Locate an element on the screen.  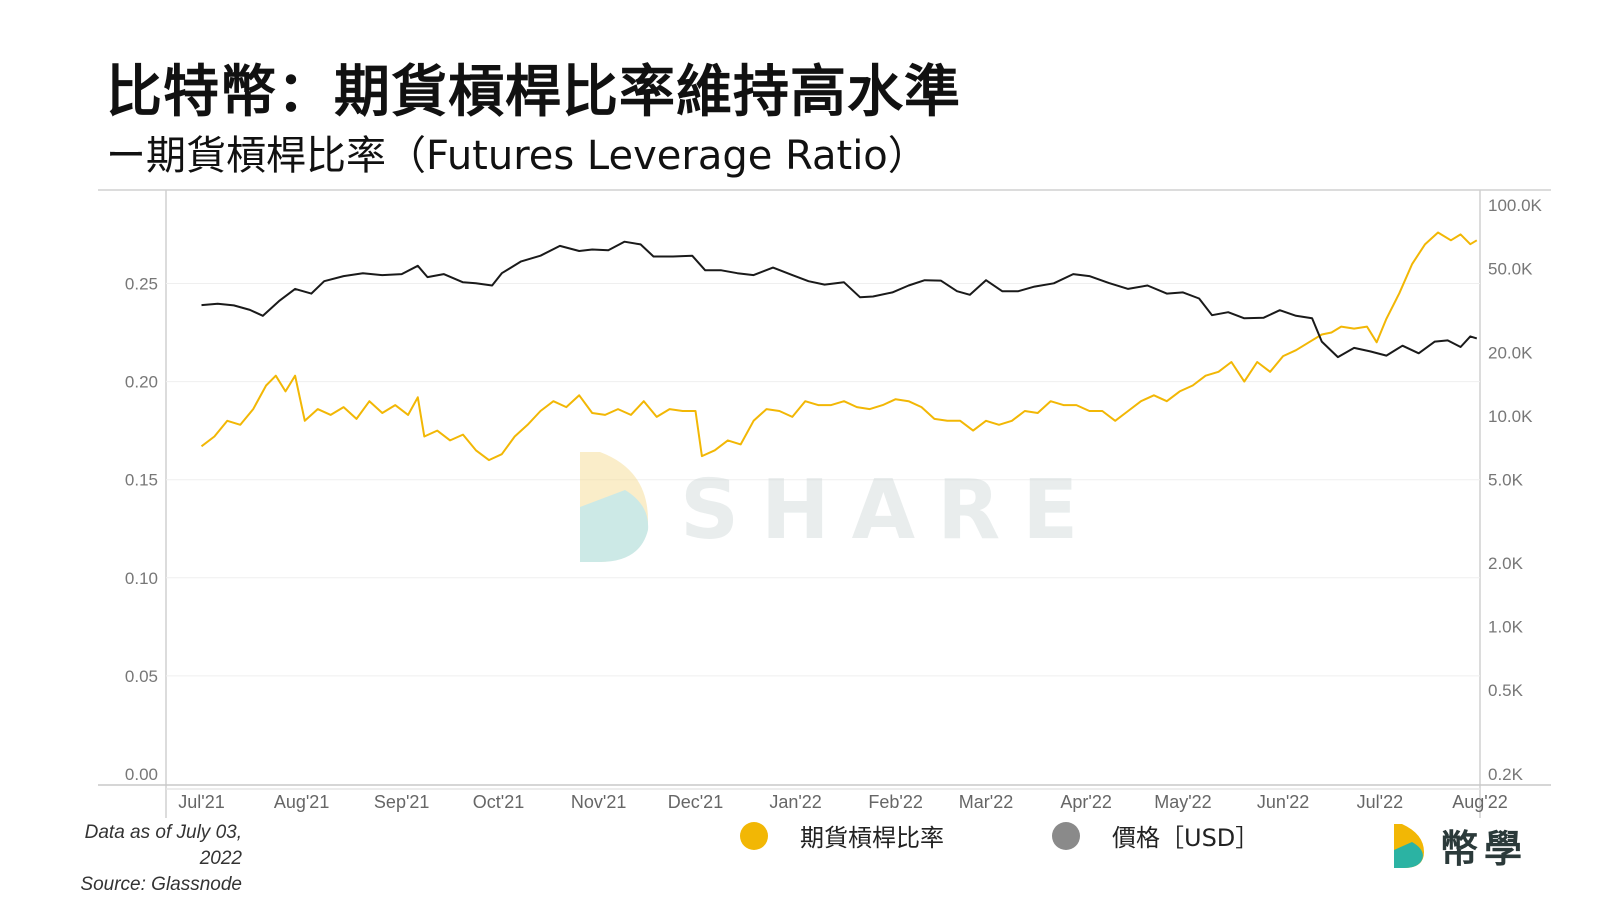
data-date-note: Data as of July 03, 2022 is located at coordinates (163, 845).